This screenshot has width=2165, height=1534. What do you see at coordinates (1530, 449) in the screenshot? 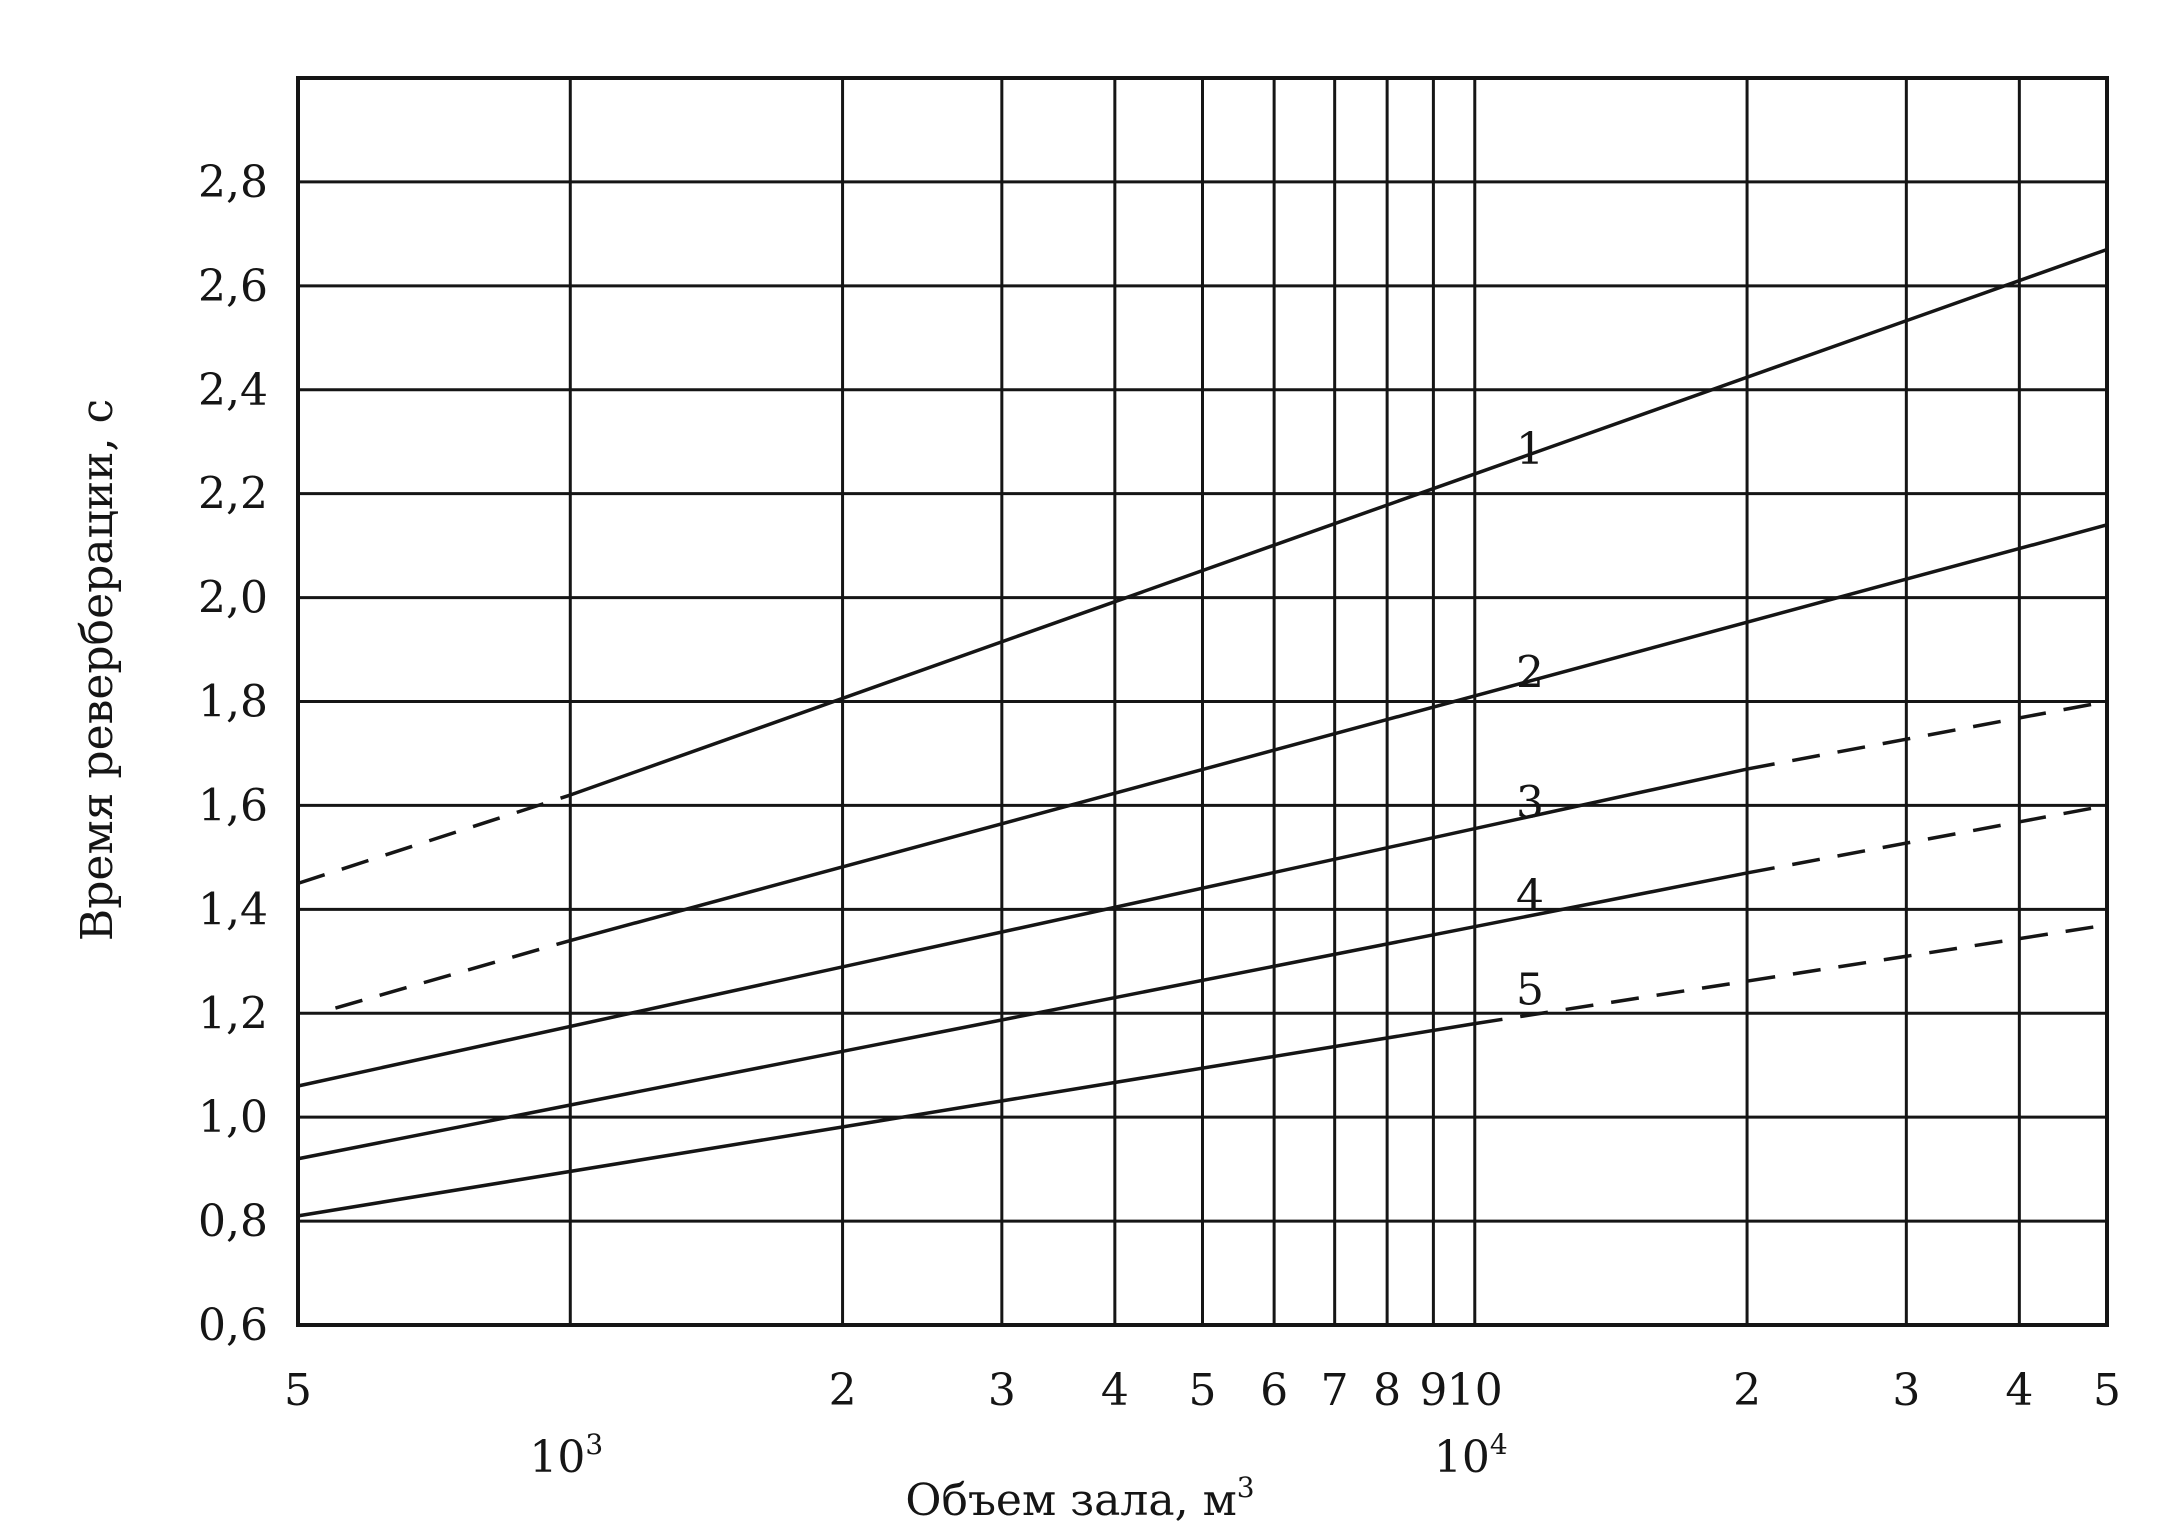
I see `curve-label-1: 1` at bounding box center [1530, 449].